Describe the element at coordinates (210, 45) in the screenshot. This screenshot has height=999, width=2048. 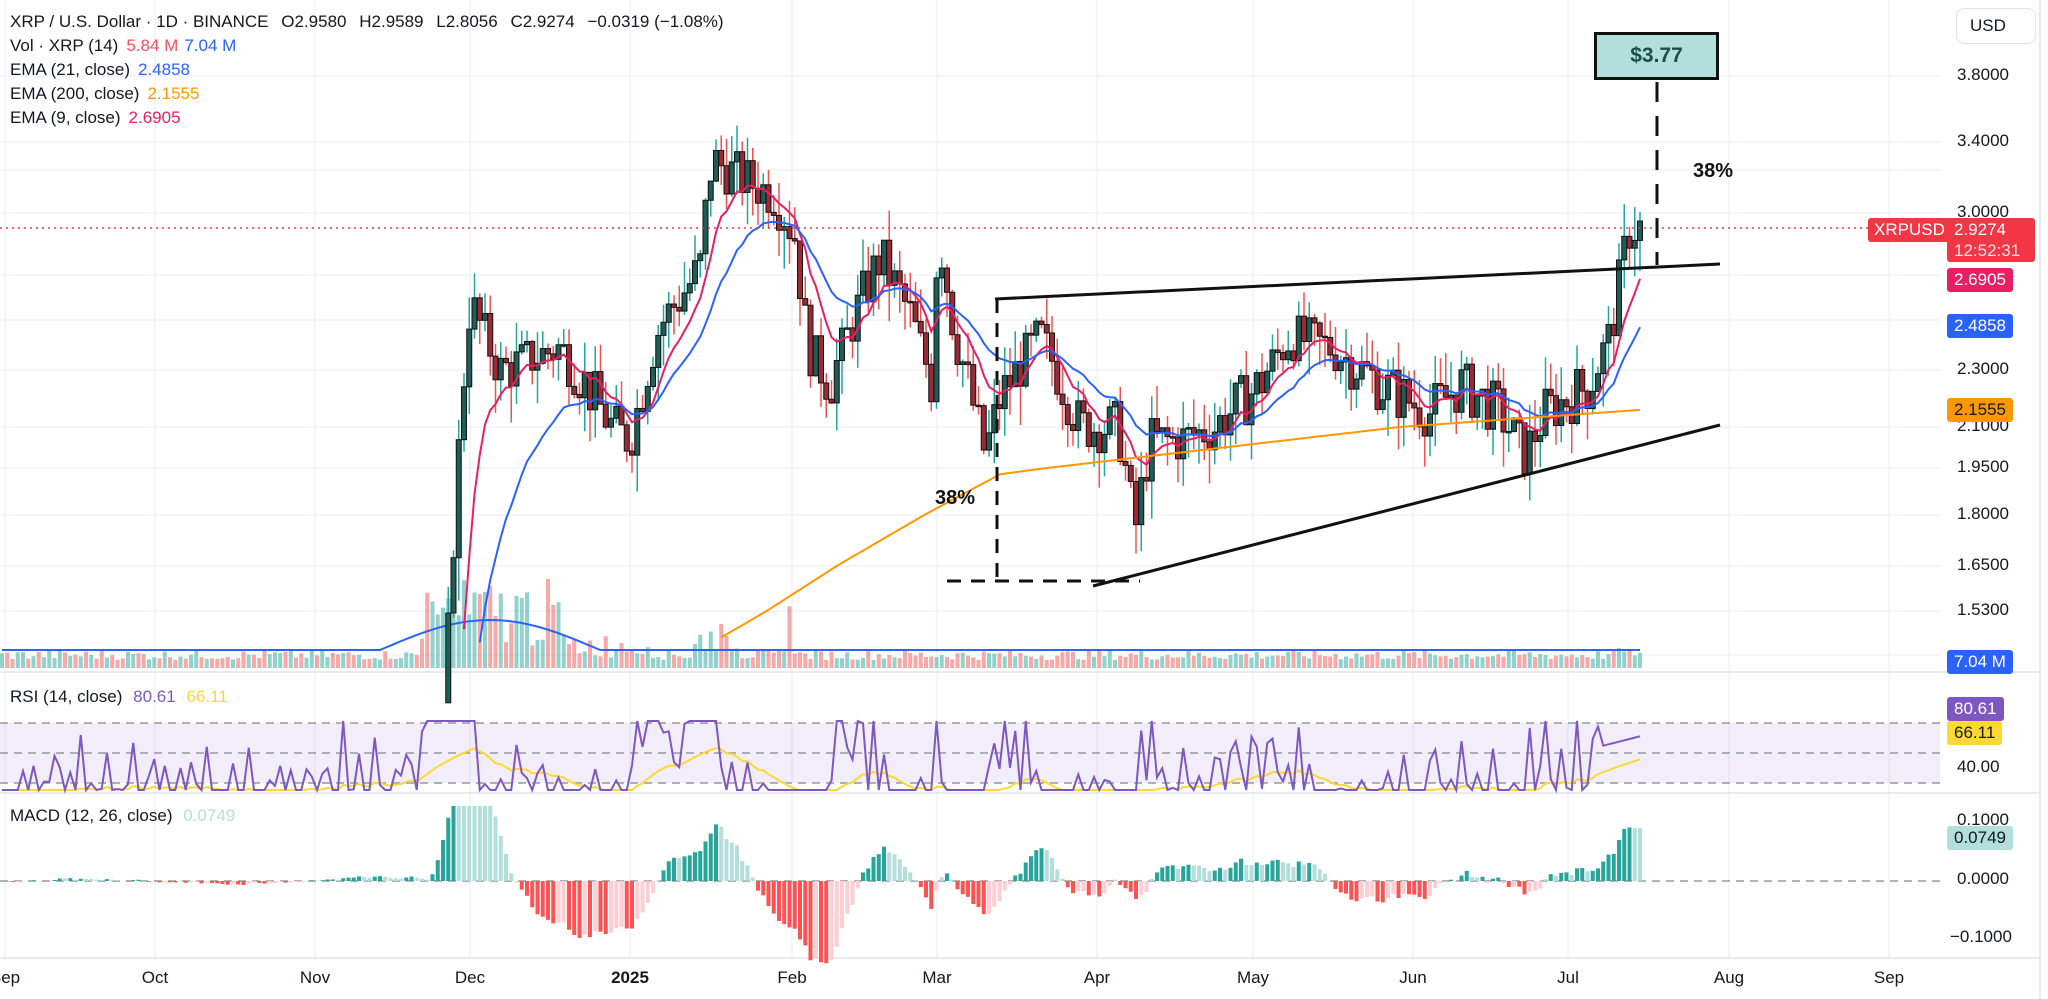
I see `volume-ma-value: 7.04 M` at that location.